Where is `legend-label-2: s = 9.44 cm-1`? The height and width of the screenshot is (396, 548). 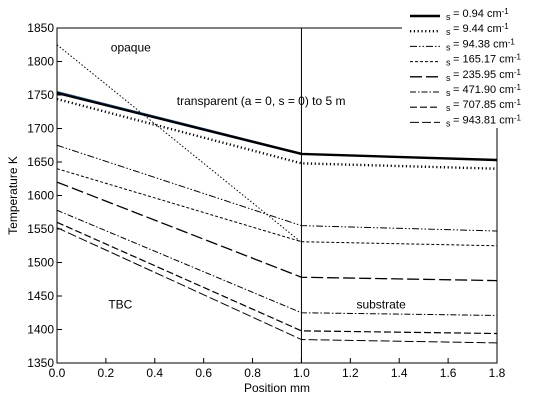 legend-label-2: s = 9.44 cm-1 is located at coordinates (477, 29).